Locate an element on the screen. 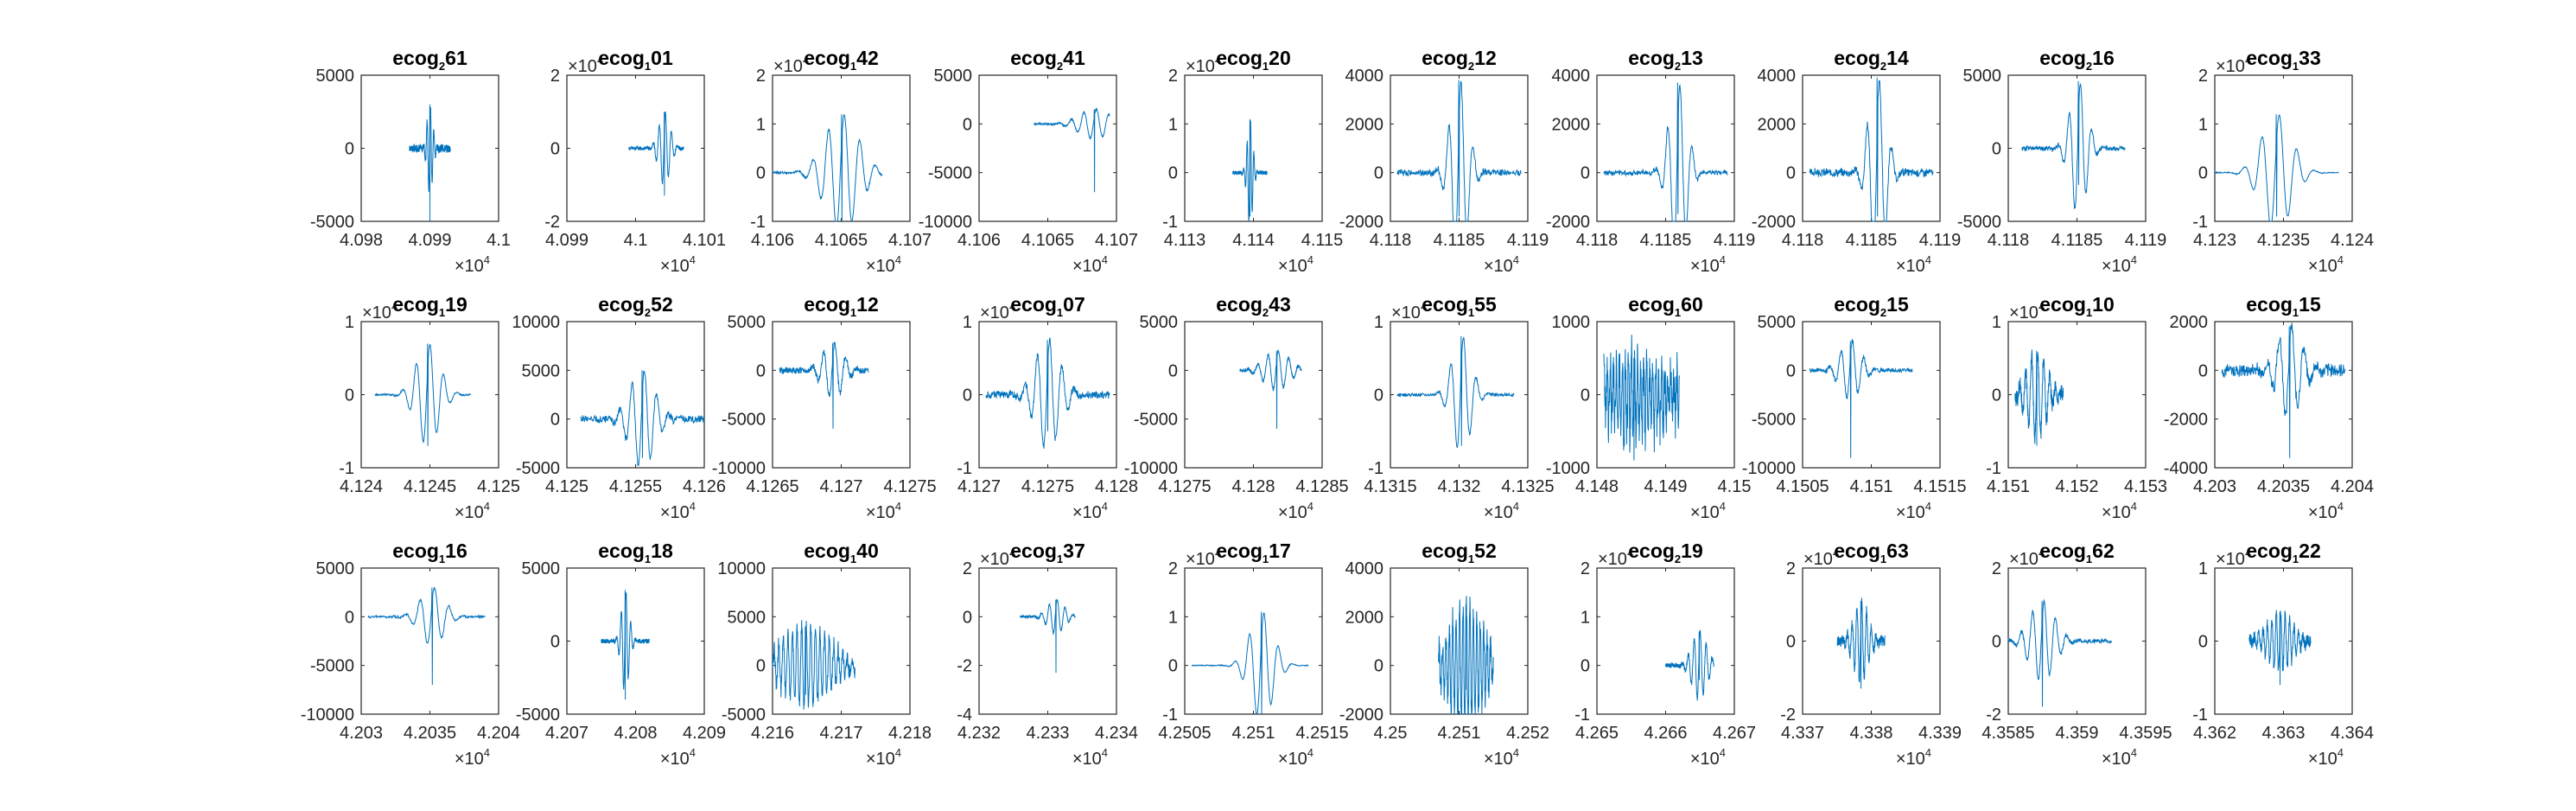 This screenshot has height=811, width=2576. subplot-title: ecog101 is located at coordinates (636, 60).